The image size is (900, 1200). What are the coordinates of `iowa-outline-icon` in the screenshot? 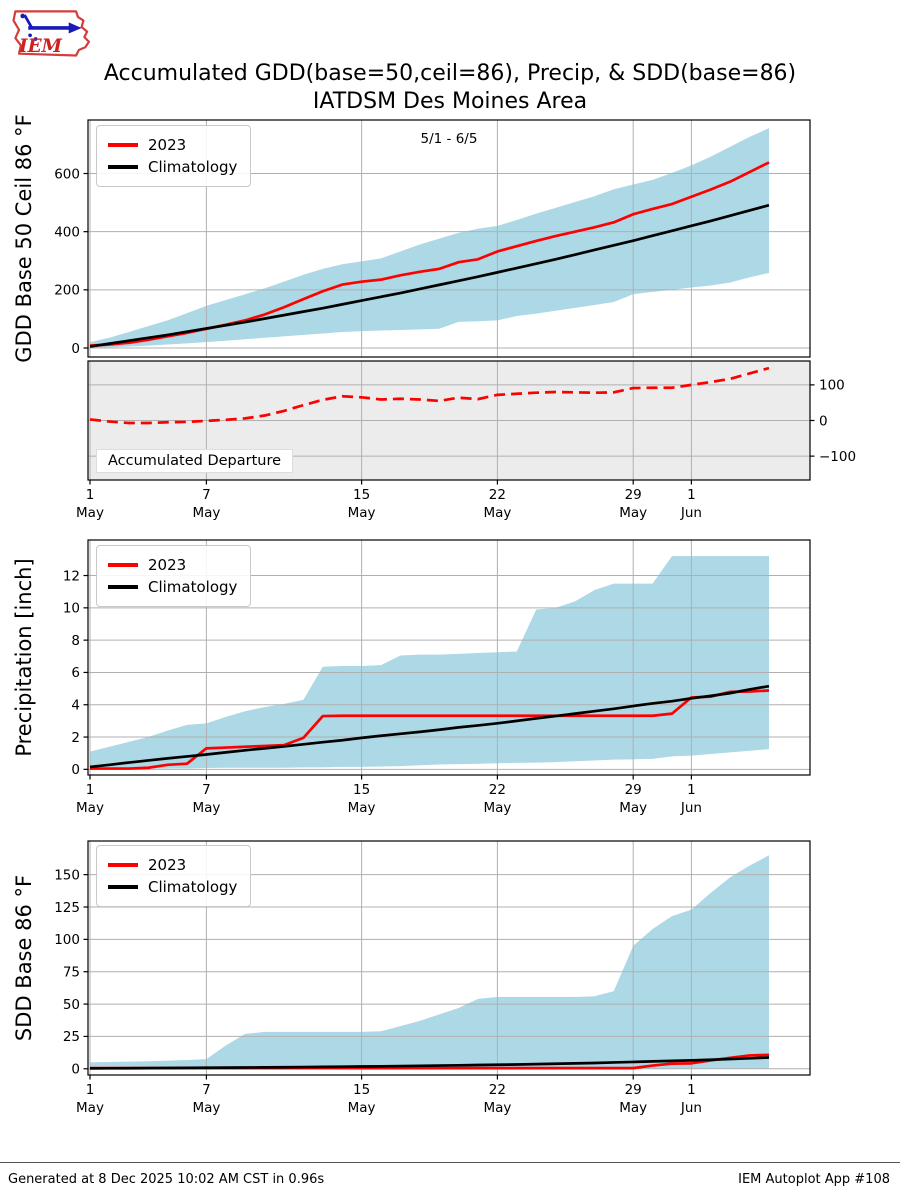 It's located at (51, 33).